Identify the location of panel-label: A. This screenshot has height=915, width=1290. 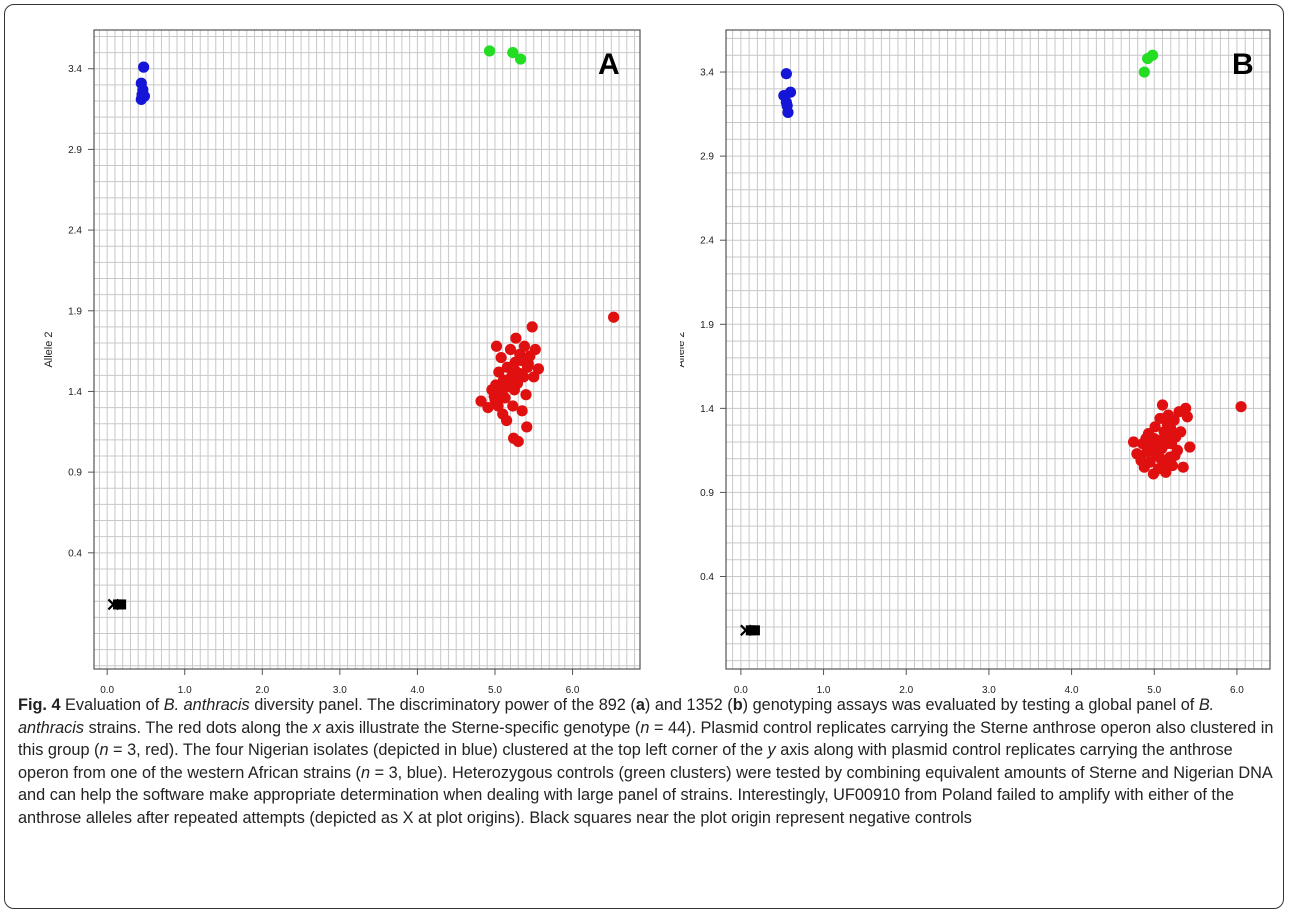
(609, 64).